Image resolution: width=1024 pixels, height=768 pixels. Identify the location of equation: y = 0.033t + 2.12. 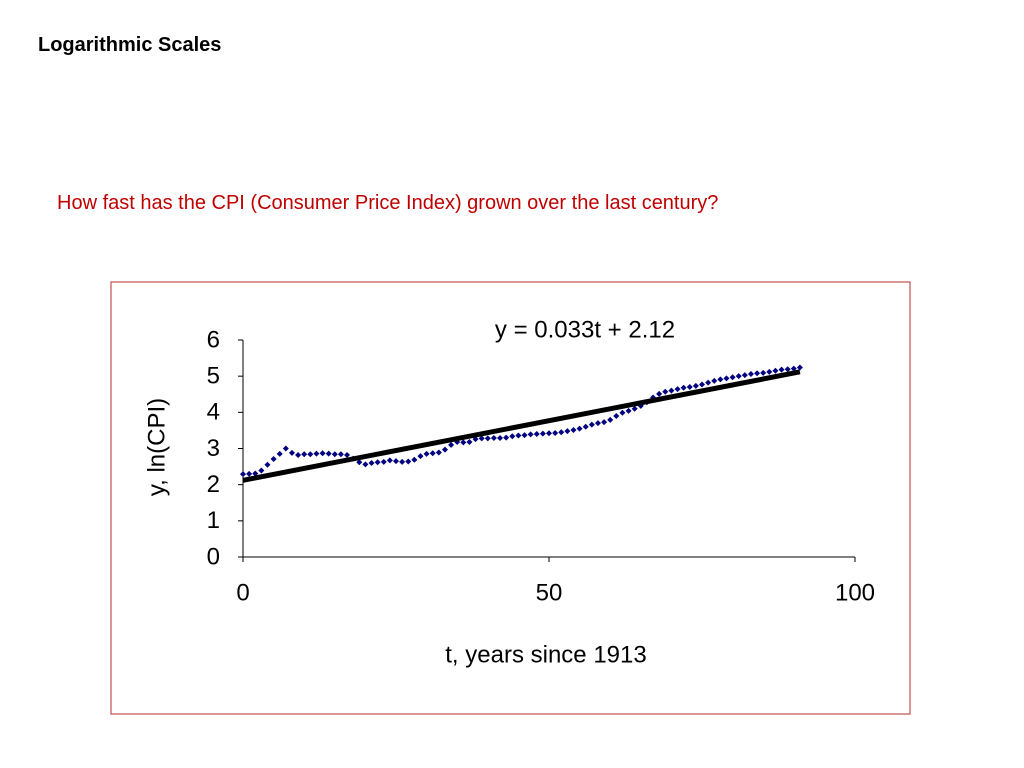
(585, 329).